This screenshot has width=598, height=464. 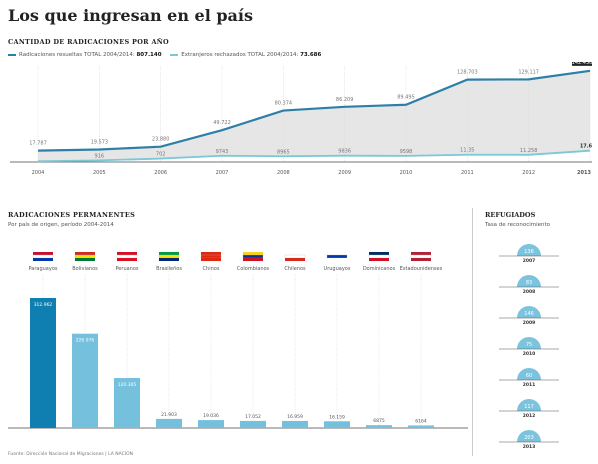 What do you see at coordinates (311, 55) in the screenshot?
I see `legend-total-second: 73.686` at bounding box center [311, 55].